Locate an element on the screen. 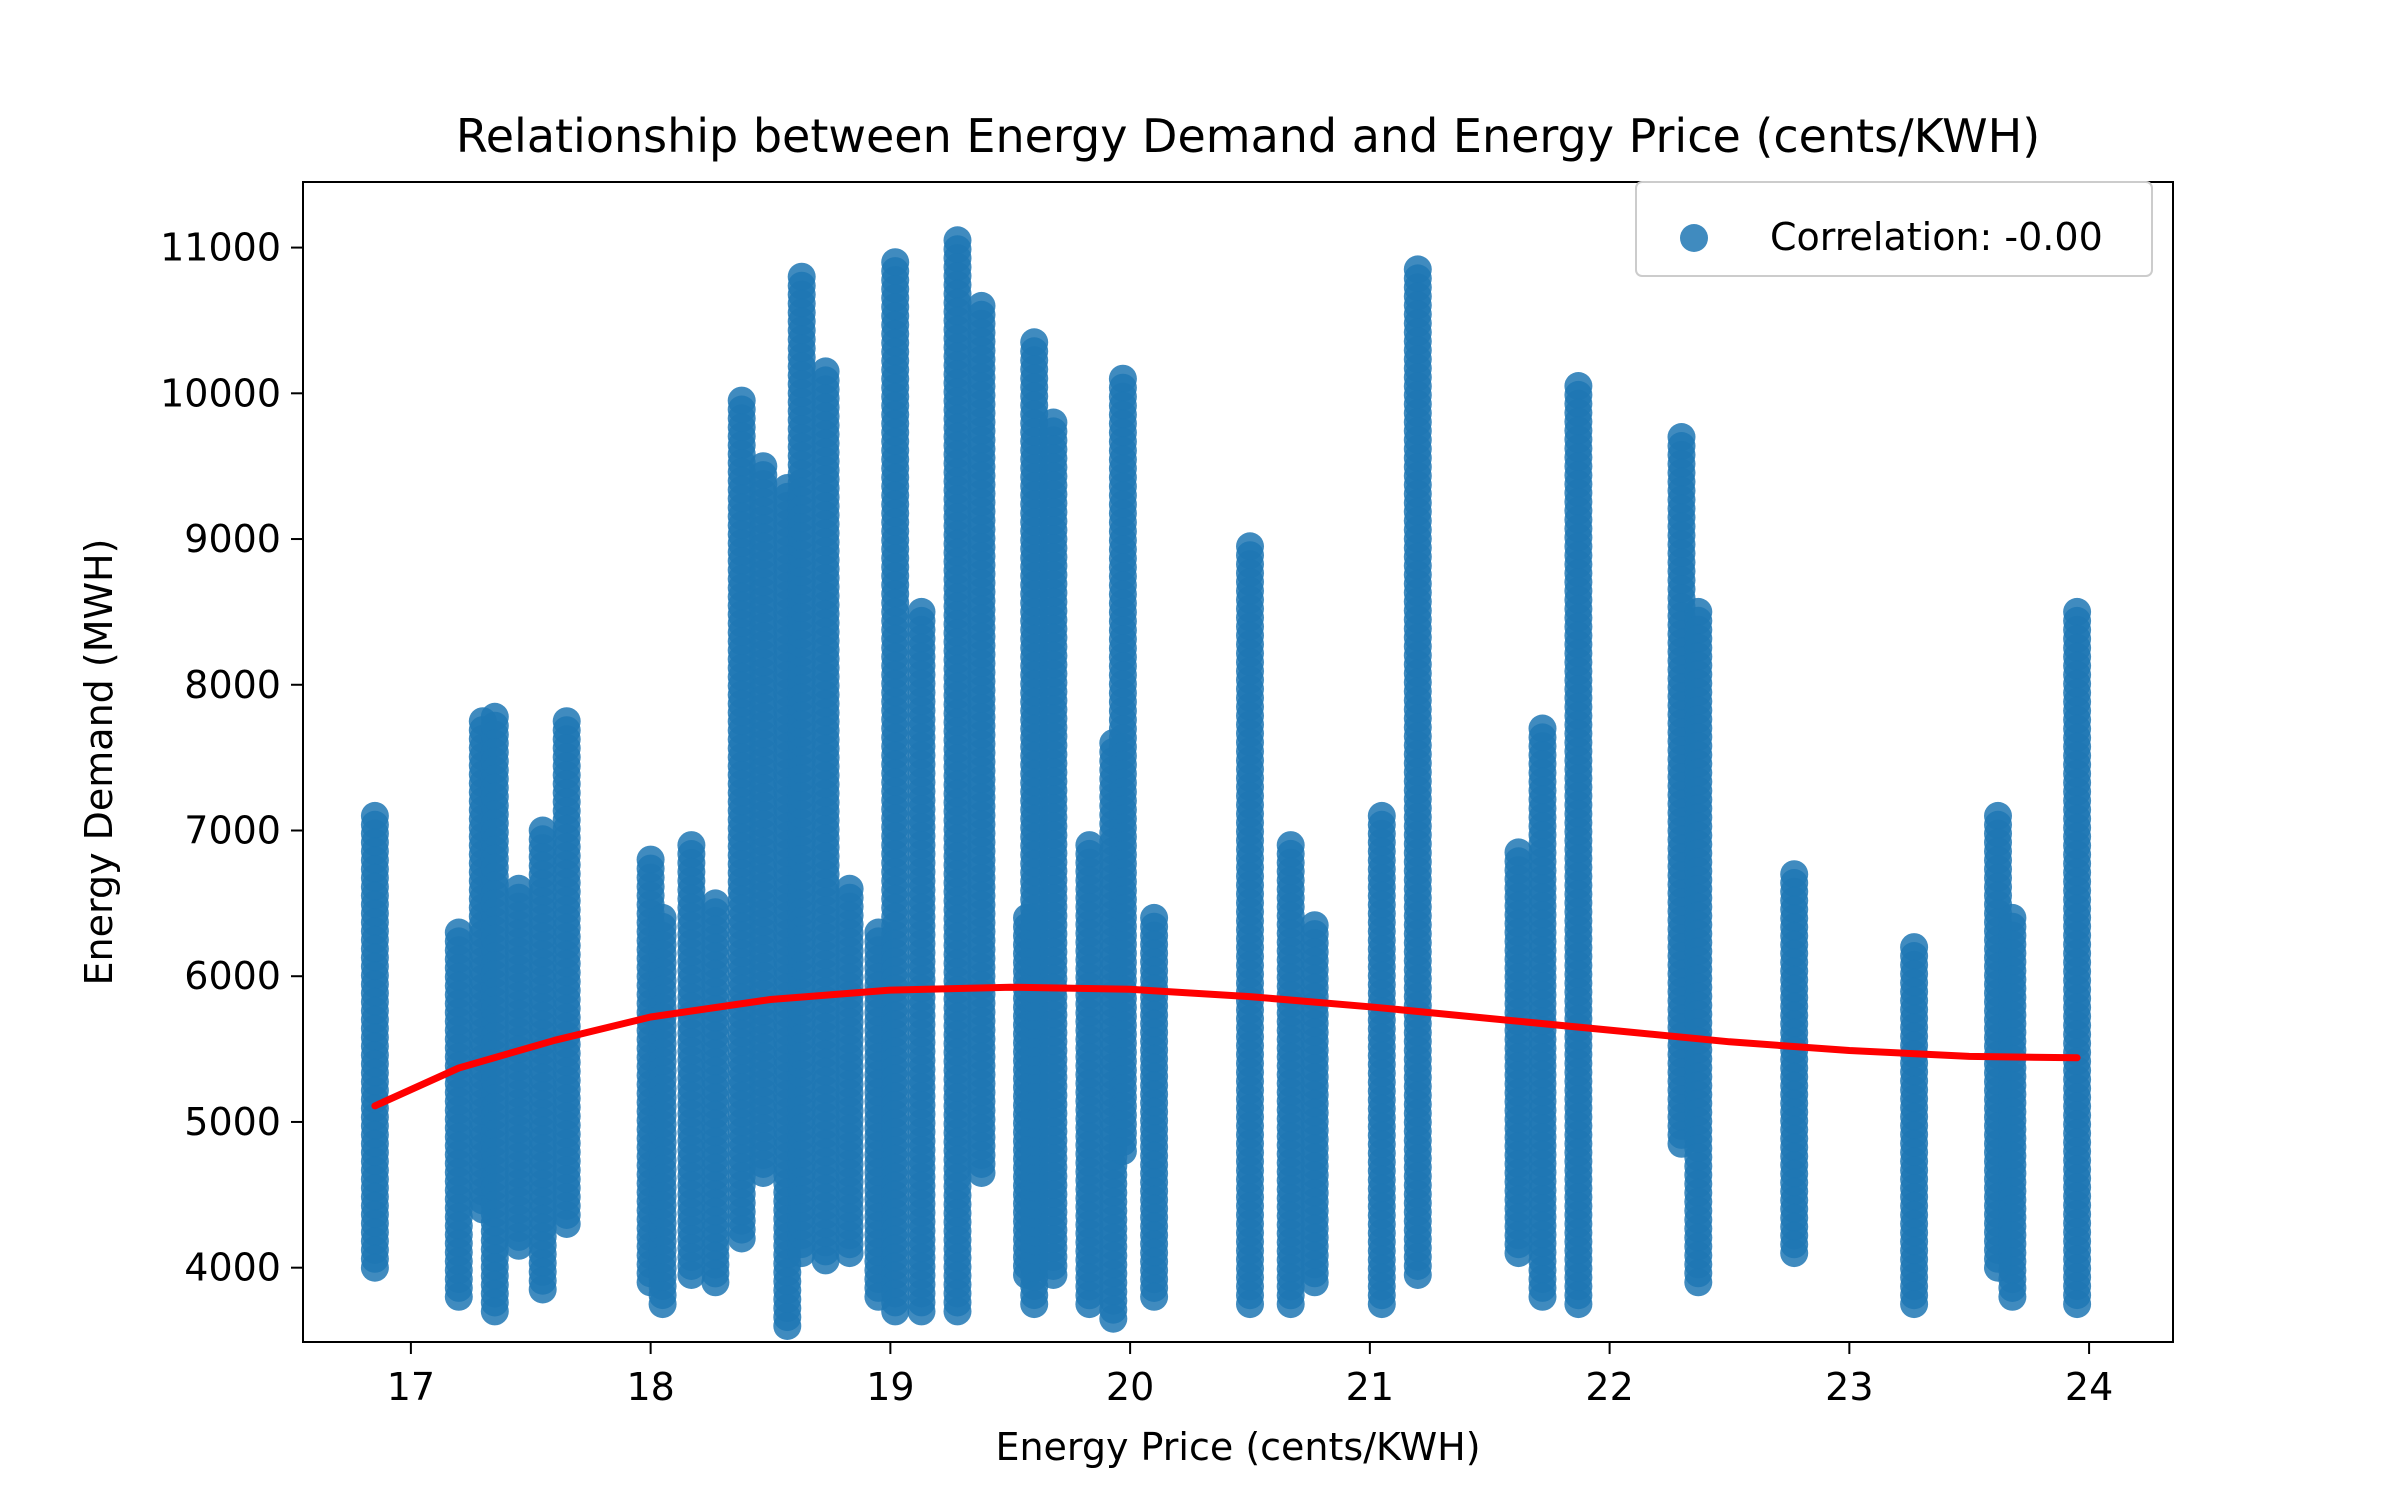 Image resolution: width=2400 pixels, height=1504 pixels. trend-line is located at coordinates (1226, 1046).